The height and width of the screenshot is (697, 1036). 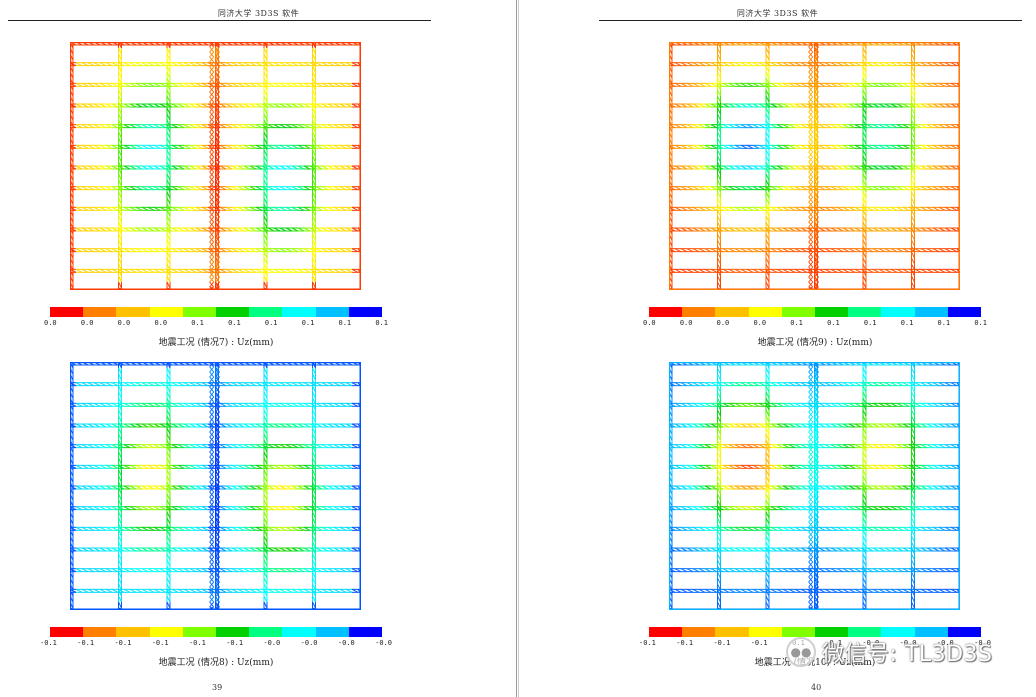 I want to click on page-header: 同济大学 3D3S 软件, so click(x=777, y=13).